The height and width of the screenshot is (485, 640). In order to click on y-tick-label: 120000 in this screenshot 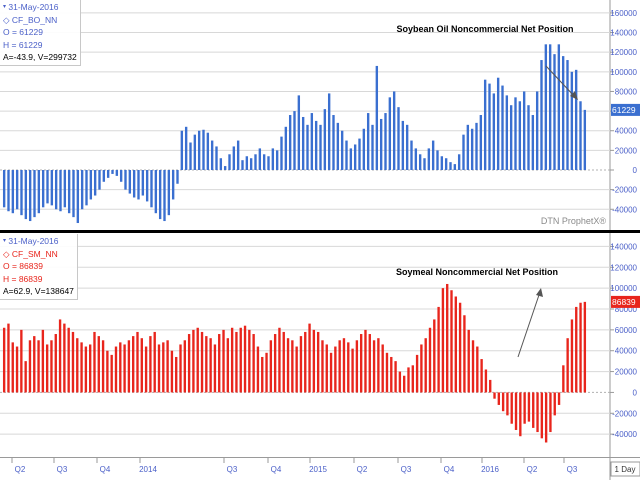, I will do `click(623, 52)`.